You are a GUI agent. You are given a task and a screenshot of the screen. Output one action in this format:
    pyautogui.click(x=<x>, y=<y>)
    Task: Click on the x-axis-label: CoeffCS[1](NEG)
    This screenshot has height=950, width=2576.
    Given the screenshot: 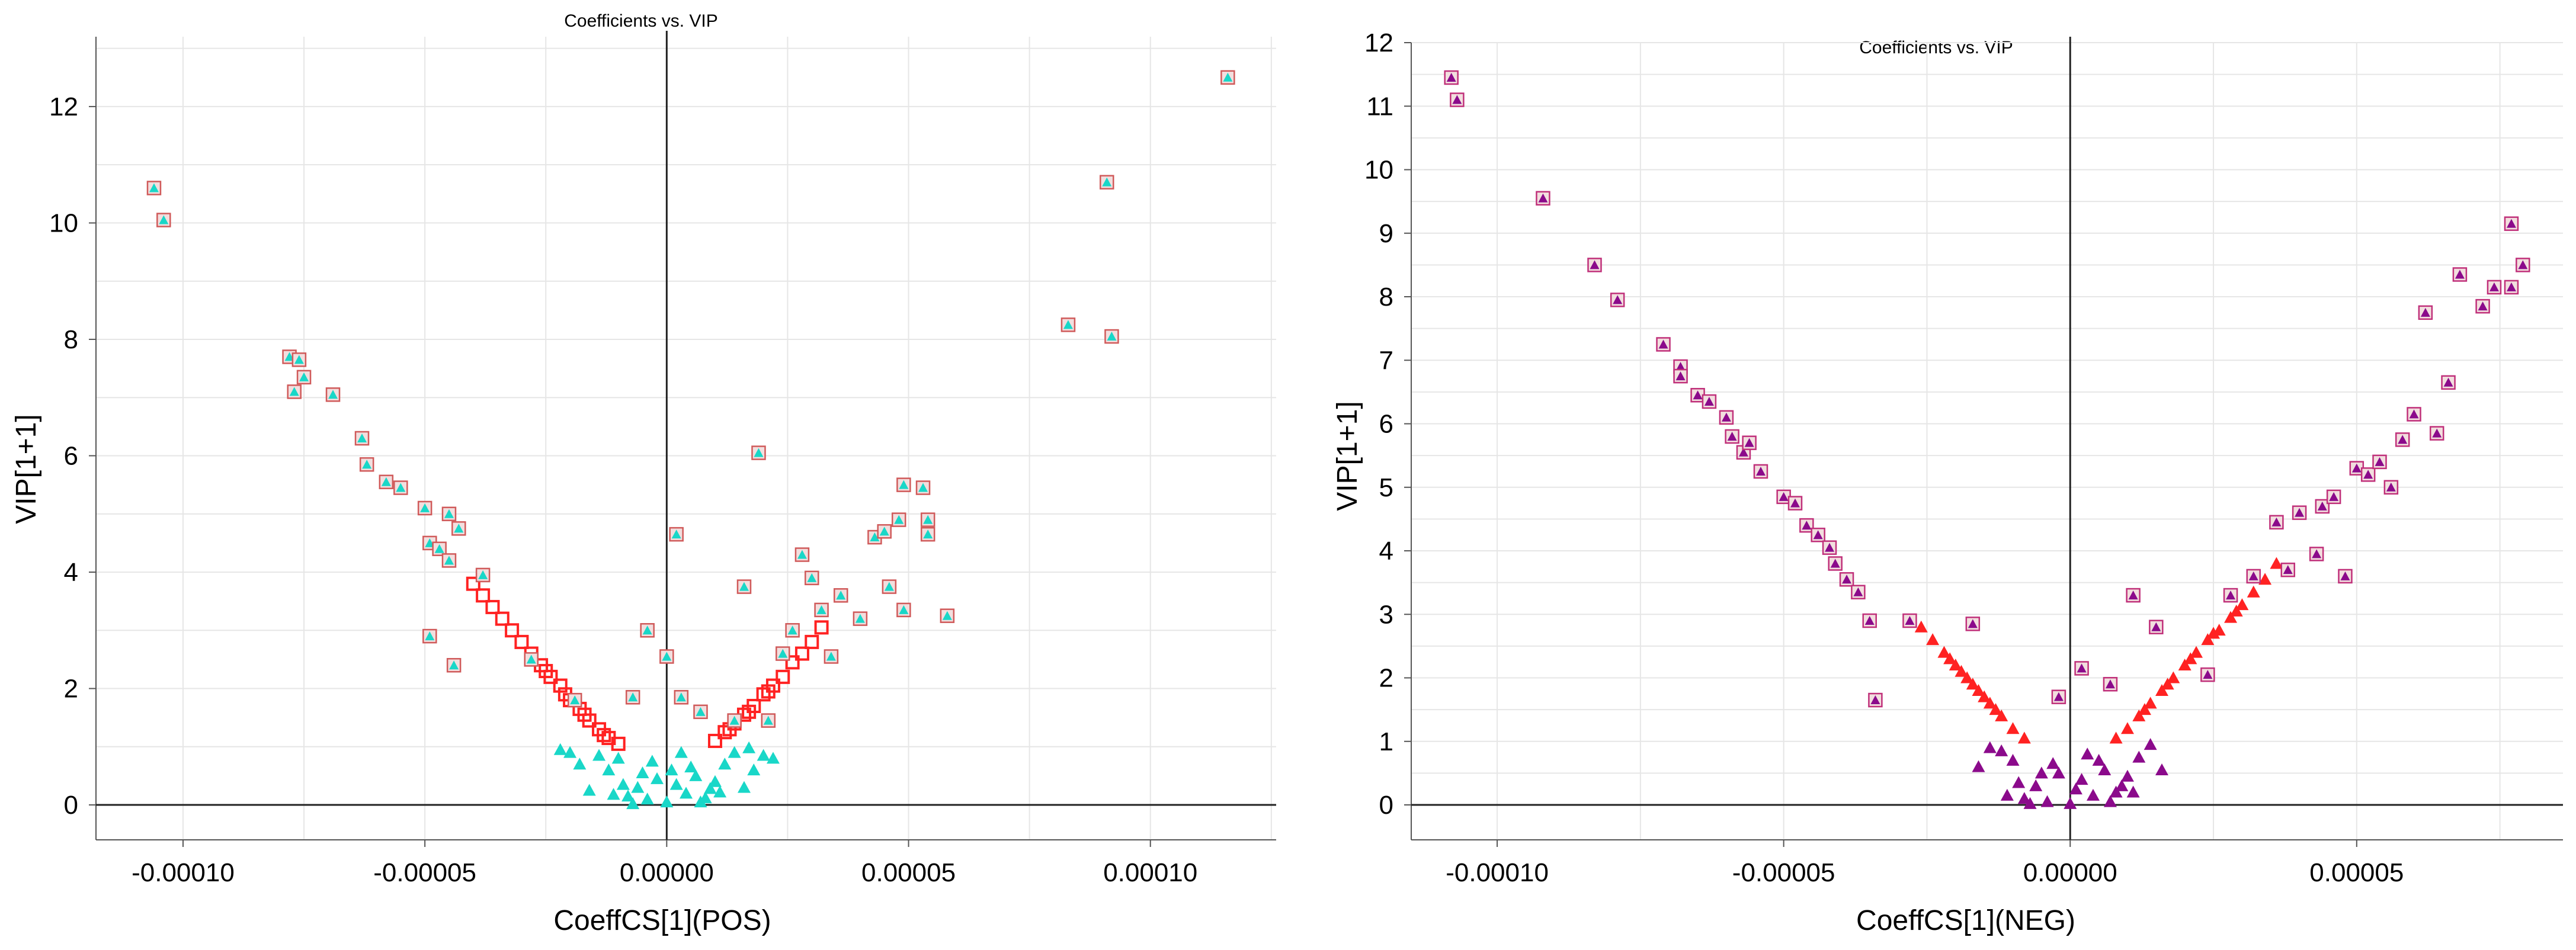 What is the action you would take?
    pyautogui.click(x=1966, y=921)
    